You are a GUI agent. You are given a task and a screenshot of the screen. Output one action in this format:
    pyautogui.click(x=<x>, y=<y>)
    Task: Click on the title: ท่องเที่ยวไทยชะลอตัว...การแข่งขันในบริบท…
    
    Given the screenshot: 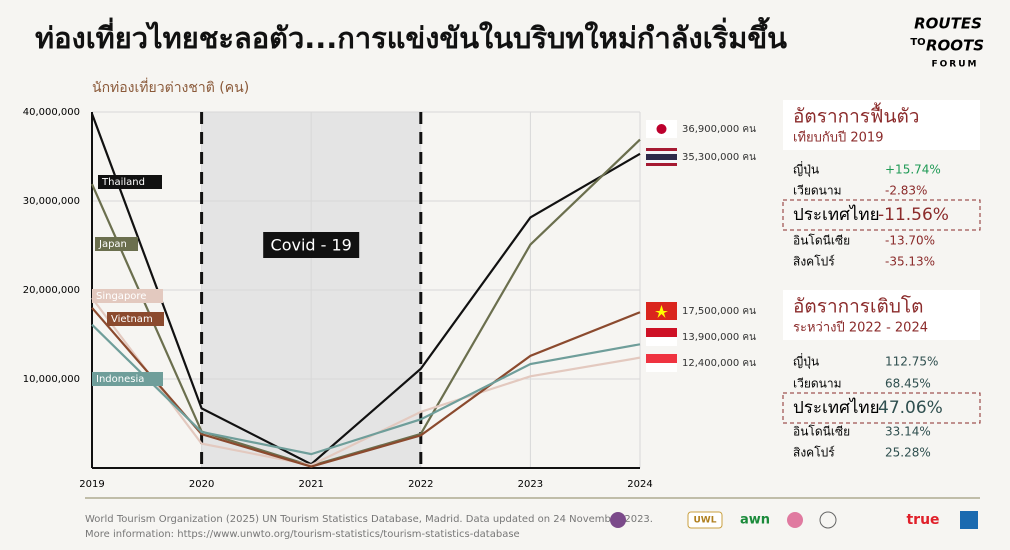 What is the action you would take?
    pyautogui.click(x=411, y=35)
    